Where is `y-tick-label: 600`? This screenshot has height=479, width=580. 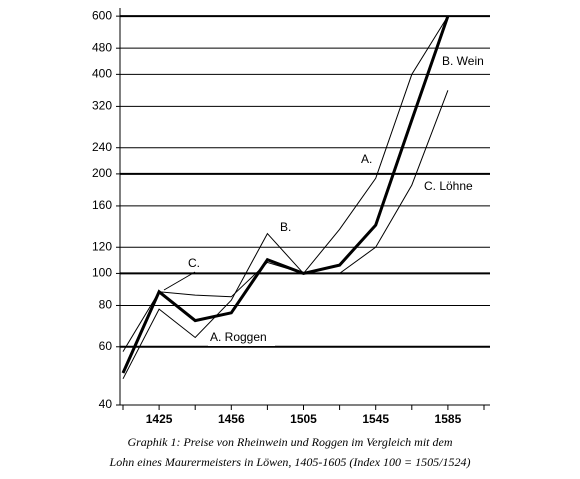
y-tick-label: 600 is located at coordinates (102, 15).